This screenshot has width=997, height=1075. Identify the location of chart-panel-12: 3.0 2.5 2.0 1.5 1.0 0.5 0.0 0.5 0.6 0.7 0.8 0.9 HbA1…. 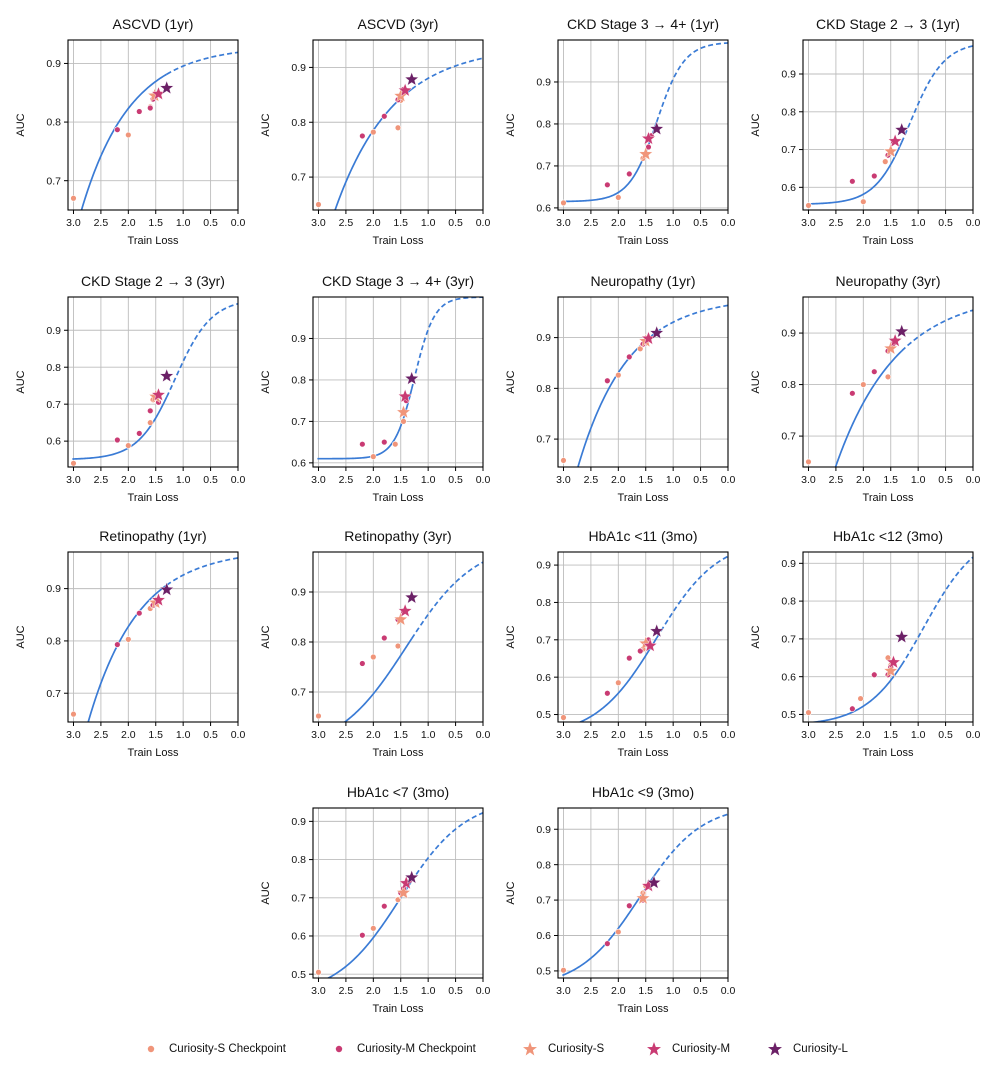
(865, 643).